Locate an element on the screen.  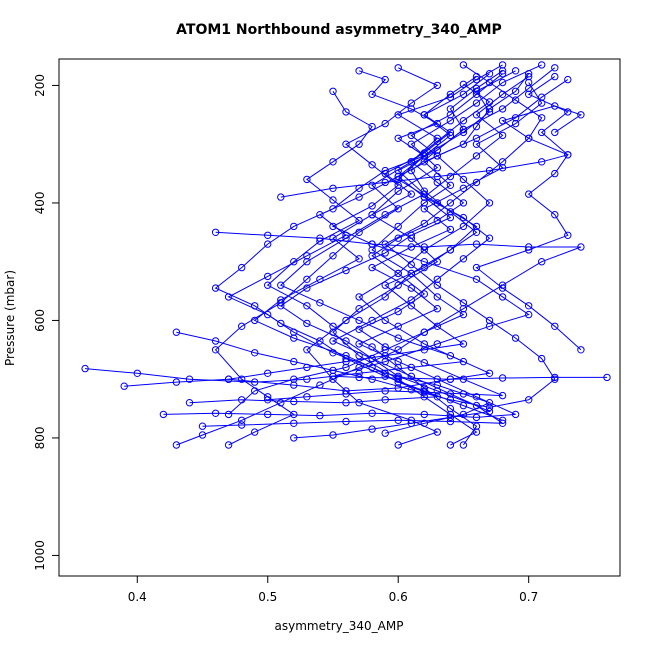
y-tick-label: 600 is located at coordinates (40, 320).